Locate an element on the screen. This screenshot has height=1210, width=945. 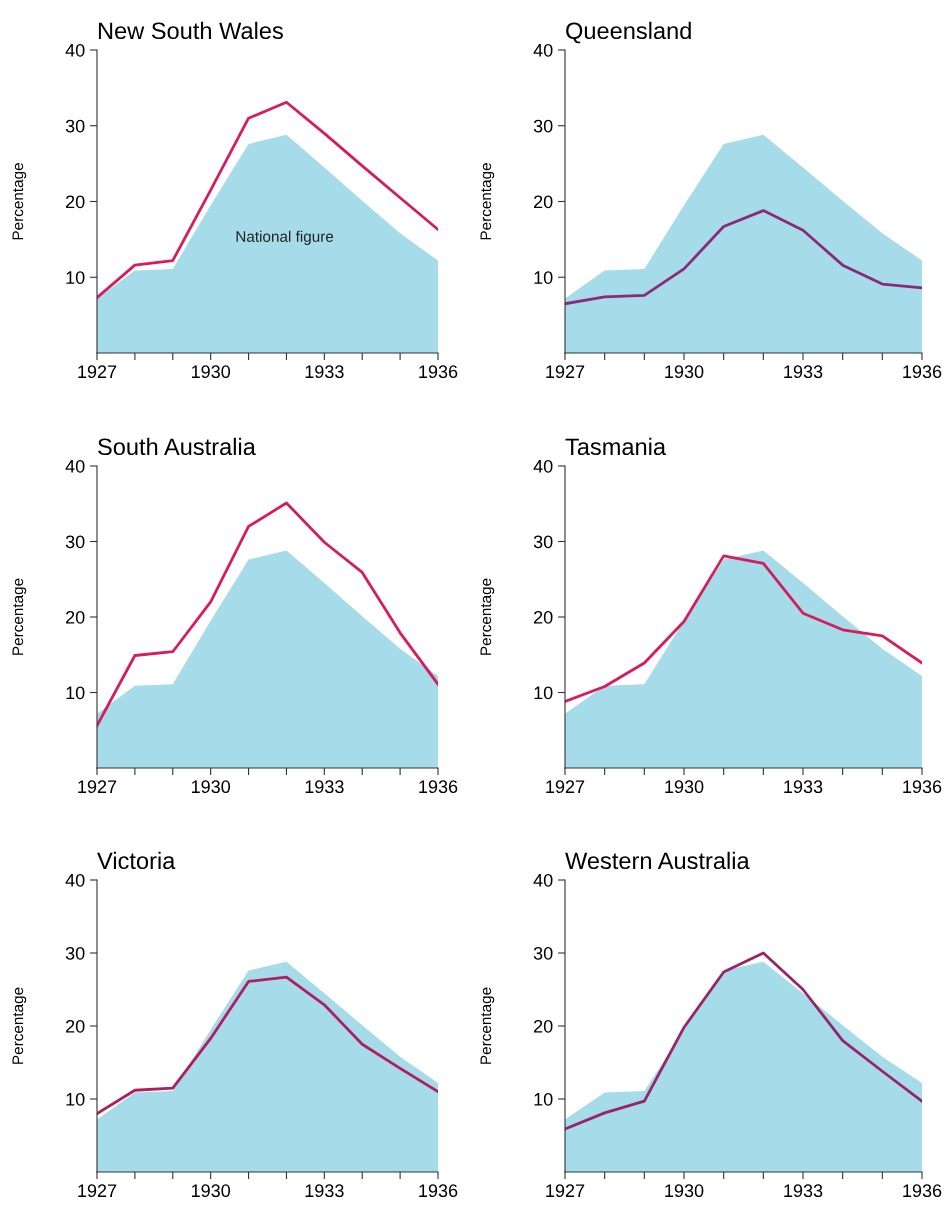
chart-title: Victoria is located at coordinates (136, 860).